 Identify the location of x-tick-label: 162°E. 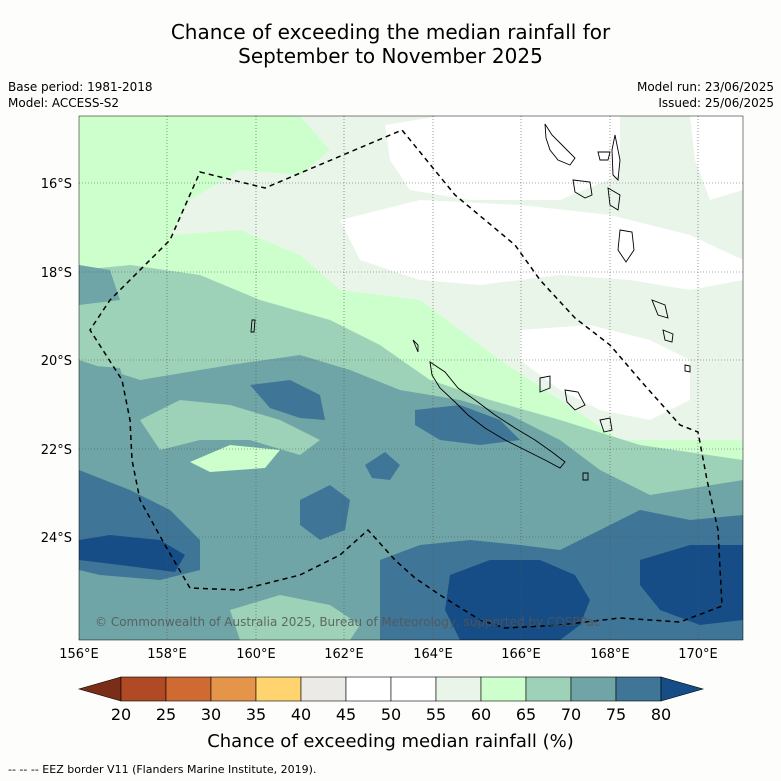
(344, 654).